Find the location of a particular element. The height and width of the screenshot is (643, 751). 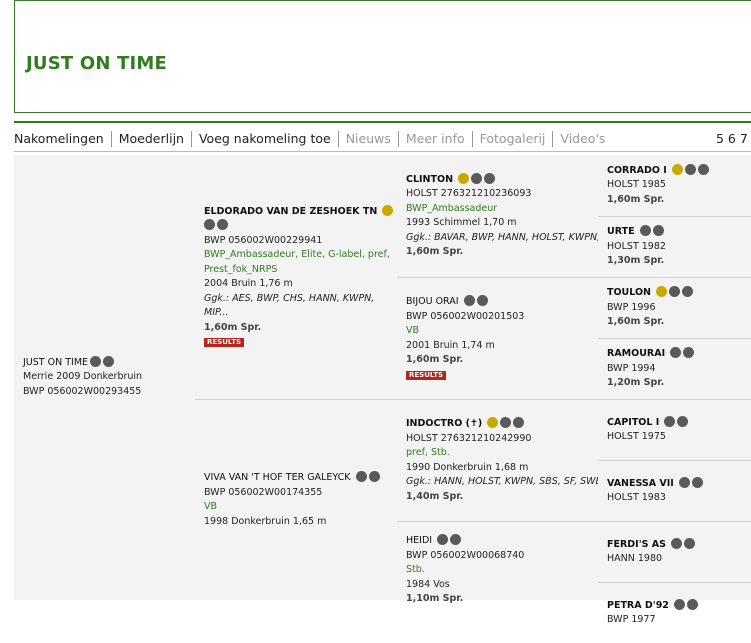

horse-cell: FERDI'S AS HANN 1980 is located at coordinates (674, 551).